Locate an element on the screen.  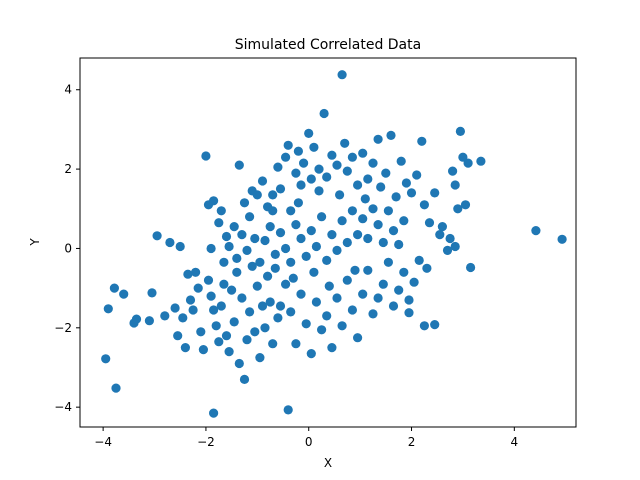
y-axis: −4 −2 0 2 4 is located at coordinates (67, 248).